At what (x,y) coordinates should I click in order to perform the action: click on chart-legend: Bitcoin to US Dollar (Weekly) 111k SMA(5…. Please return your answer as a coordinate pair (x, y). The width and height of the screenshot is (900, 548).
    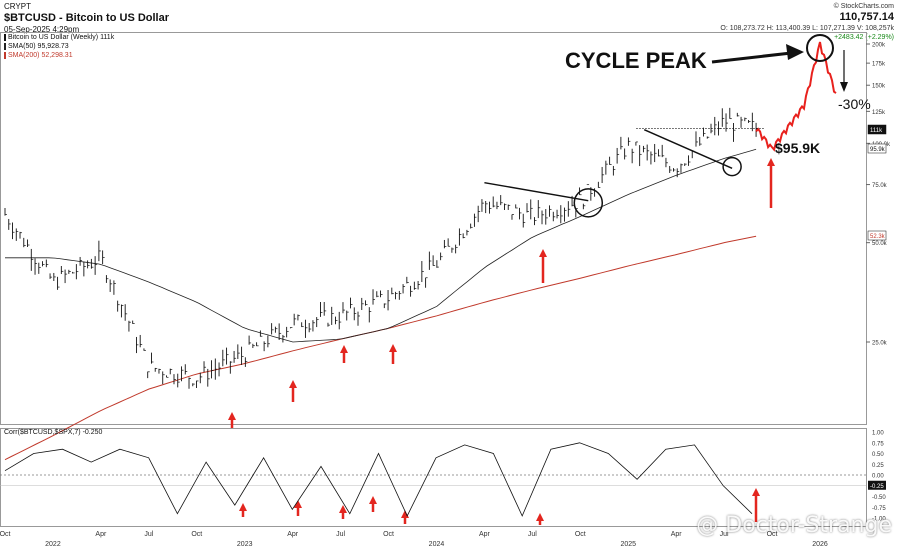
    Looking at the image, I should click on (59, 46).